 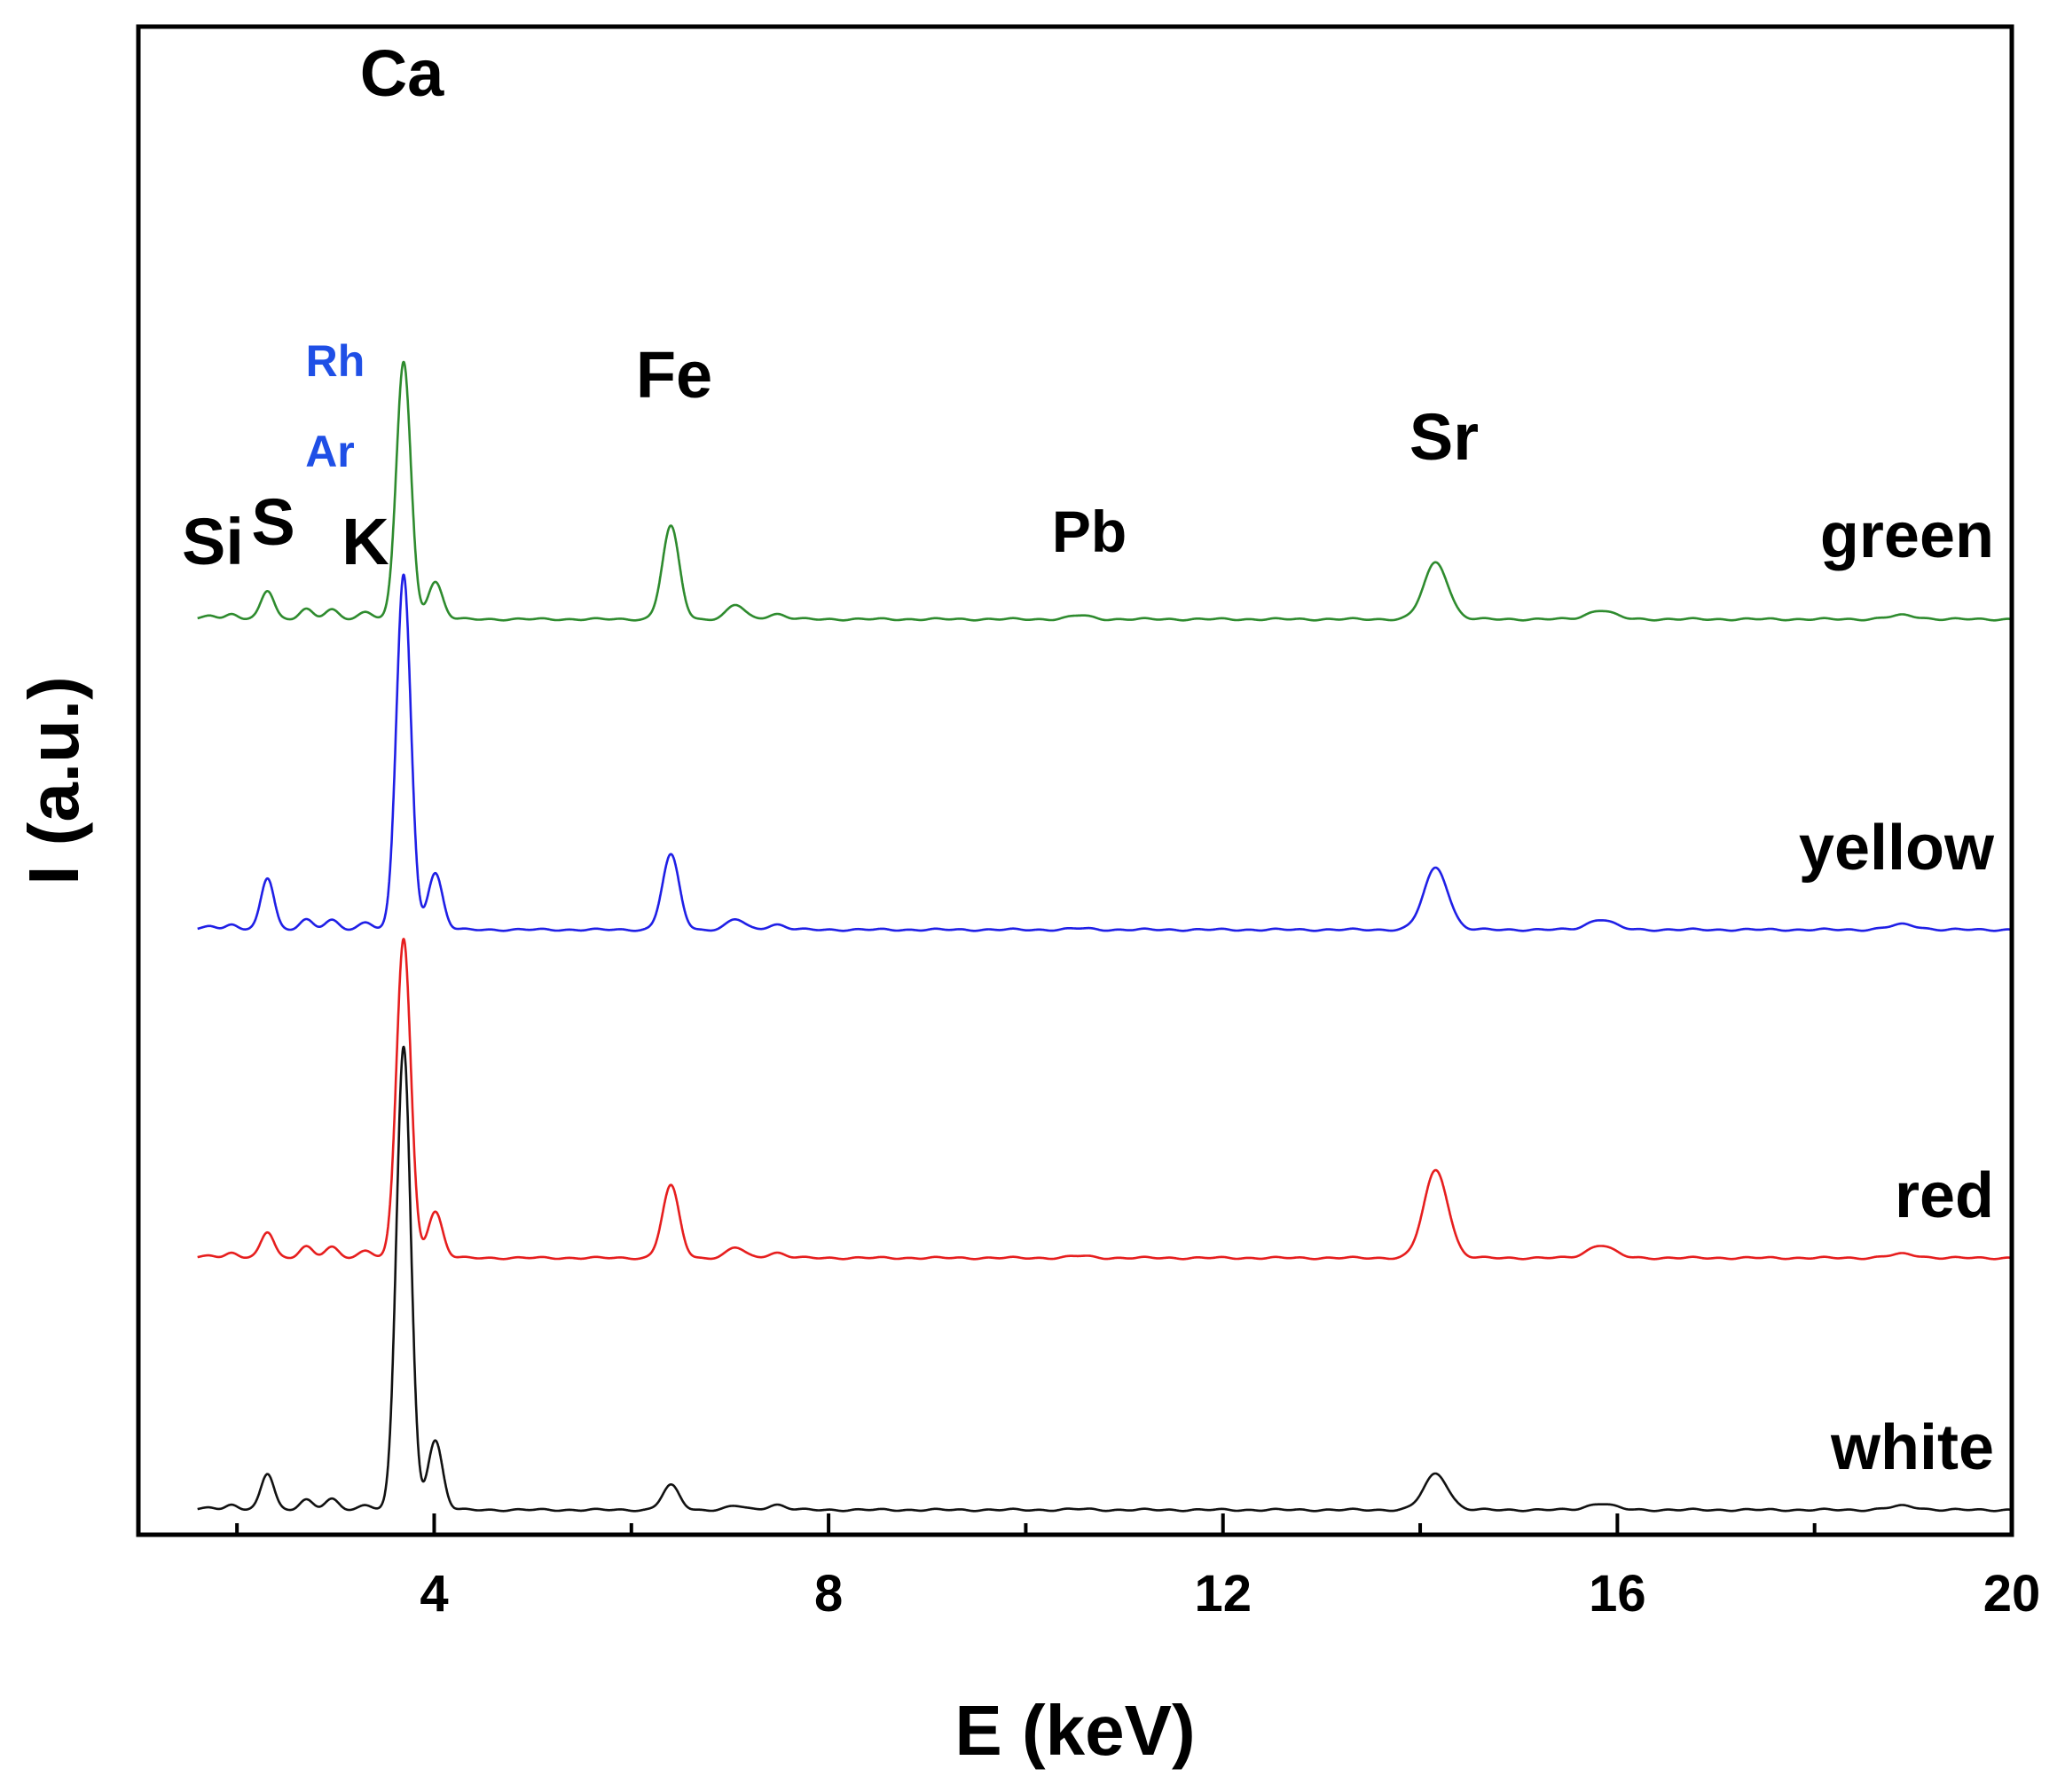 I want to click on series-label-yellow: yellow, so click(x=1897, y=848).